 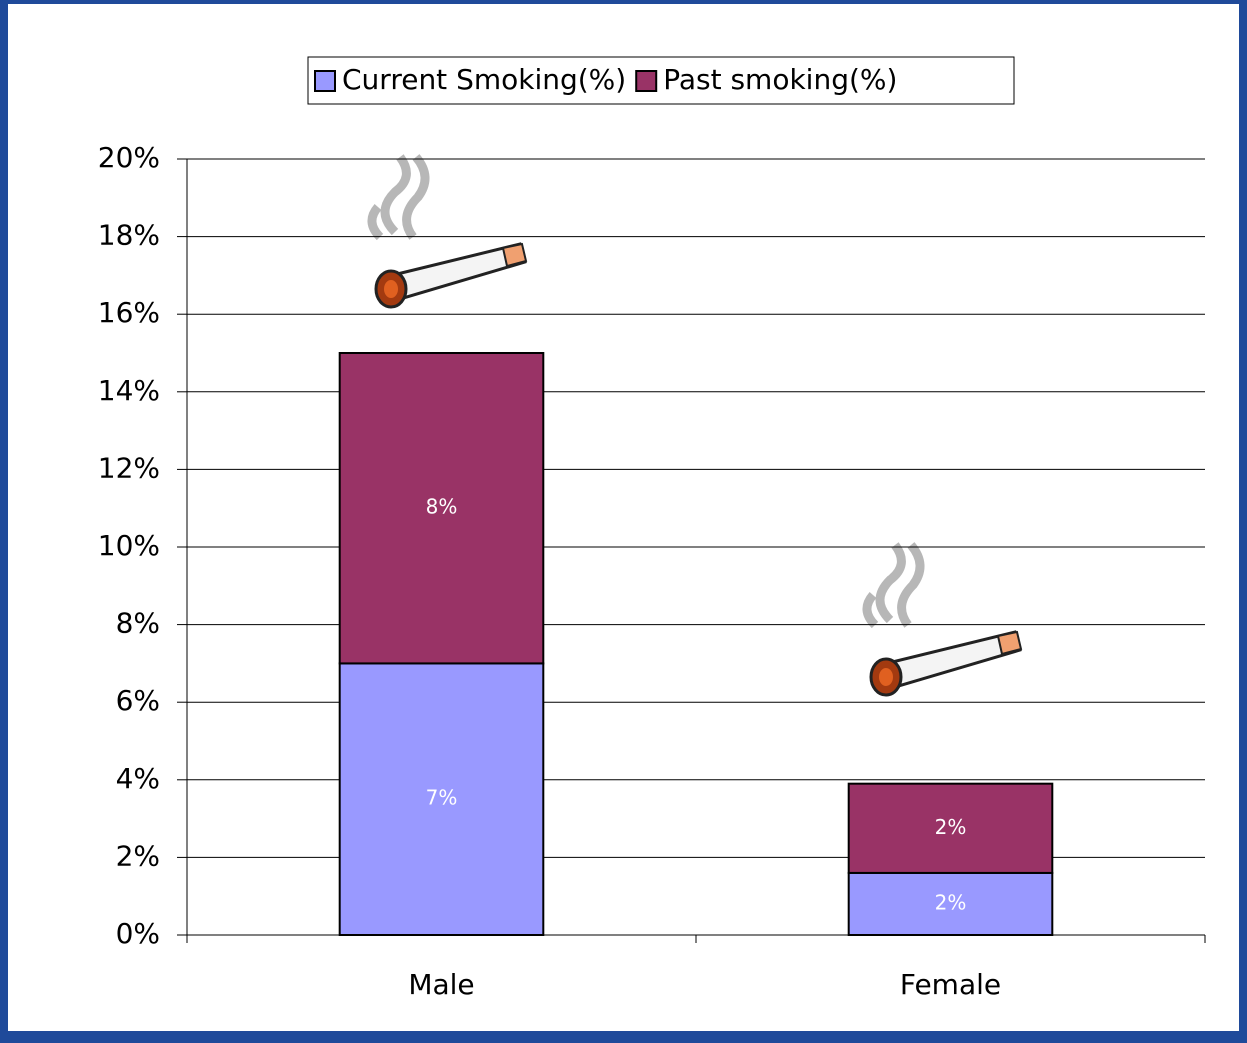 I want to click on y-tick-label: 8%, so click(x=138, y=623).